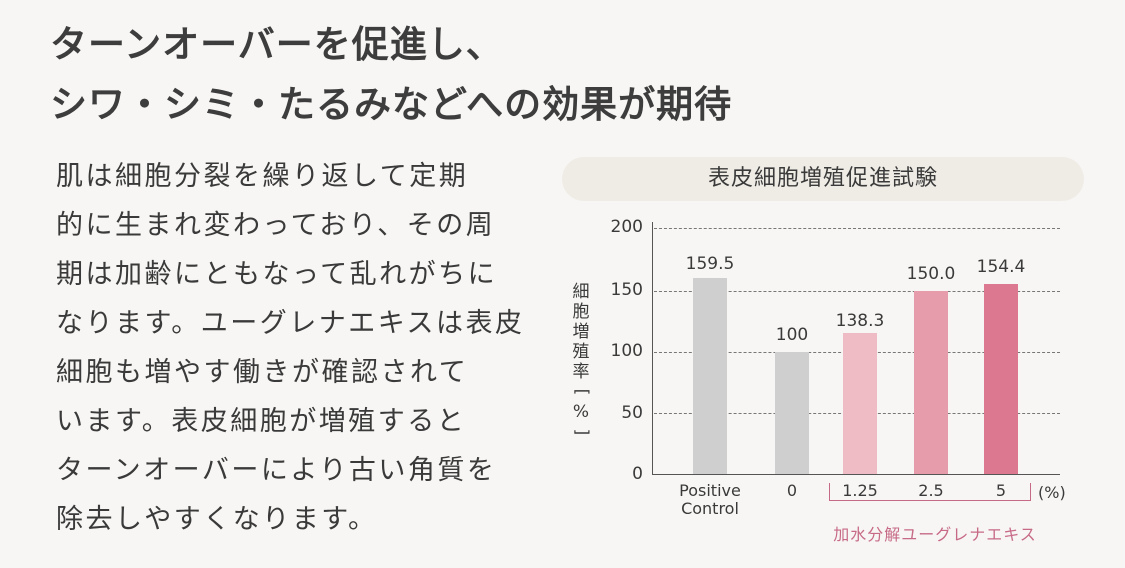 The image size is (1125, 568). What do you see at coordinates (217, 519) in the screenshot?
I see `body-line: 除去しやすくなります。` at bounding box center [217, 519].